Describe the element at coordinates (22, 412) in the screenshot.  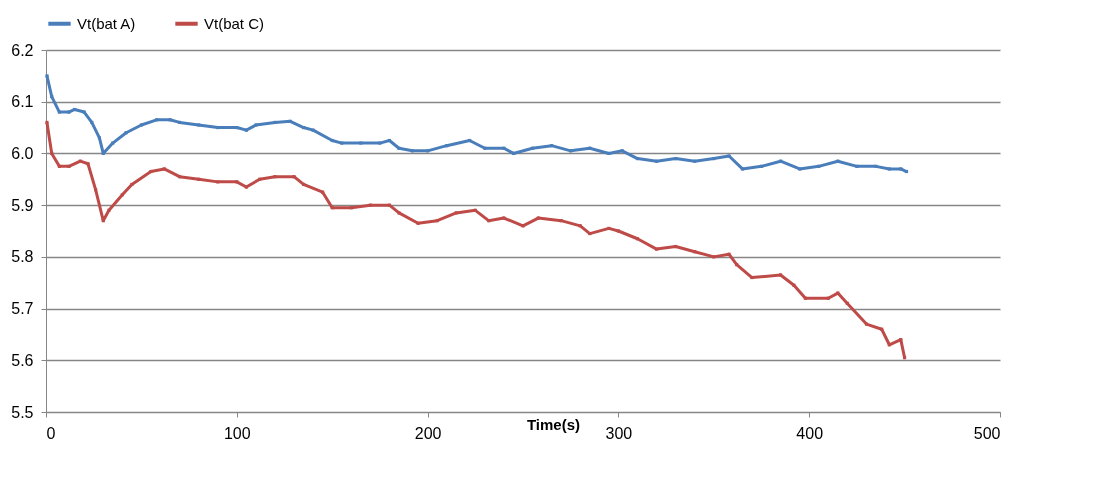
I see `y-tick-label: 5.5` at that location.